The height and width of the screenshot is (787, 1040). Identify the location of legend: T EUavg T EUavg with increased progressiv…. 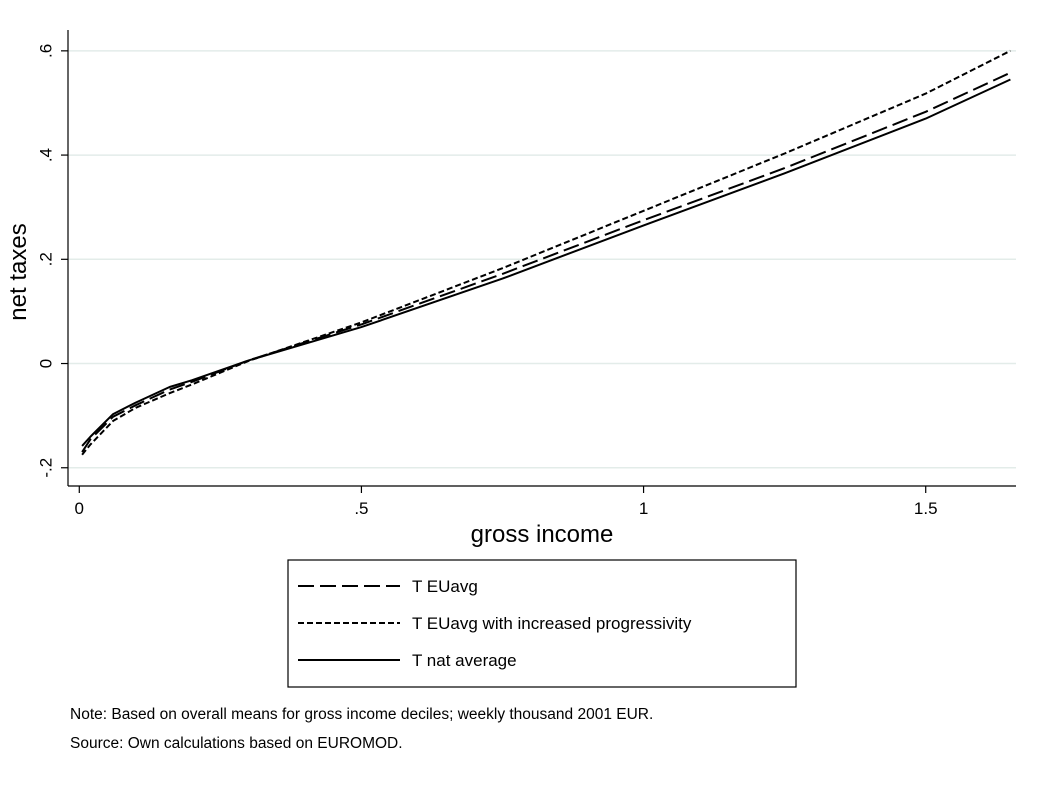
(542, 623).